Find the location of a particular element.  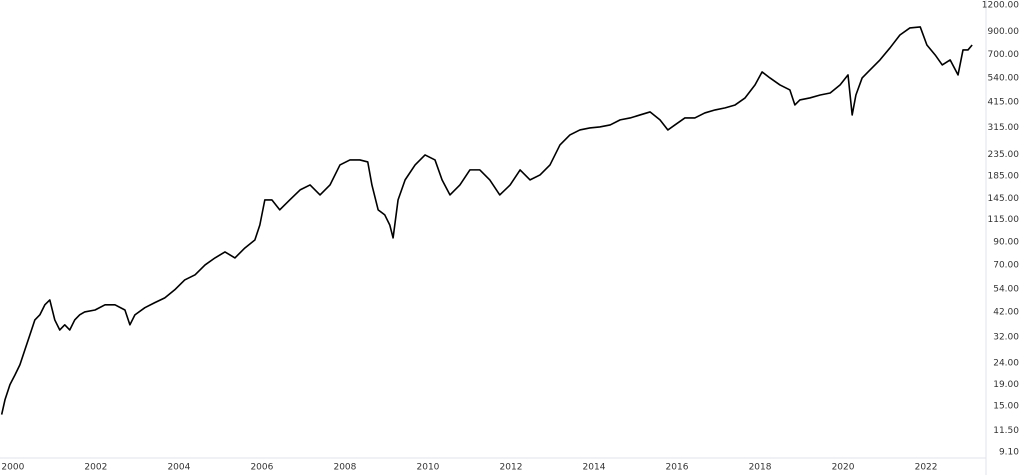

x-tick-label: 2006 is located at coordinates (261, 468).